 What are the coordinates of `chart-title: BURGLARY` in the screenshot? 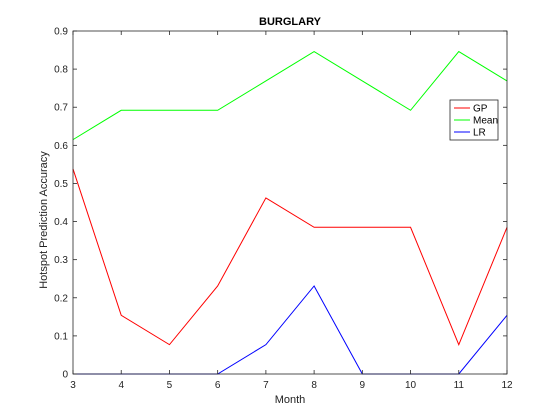 It's located at (290, 22).